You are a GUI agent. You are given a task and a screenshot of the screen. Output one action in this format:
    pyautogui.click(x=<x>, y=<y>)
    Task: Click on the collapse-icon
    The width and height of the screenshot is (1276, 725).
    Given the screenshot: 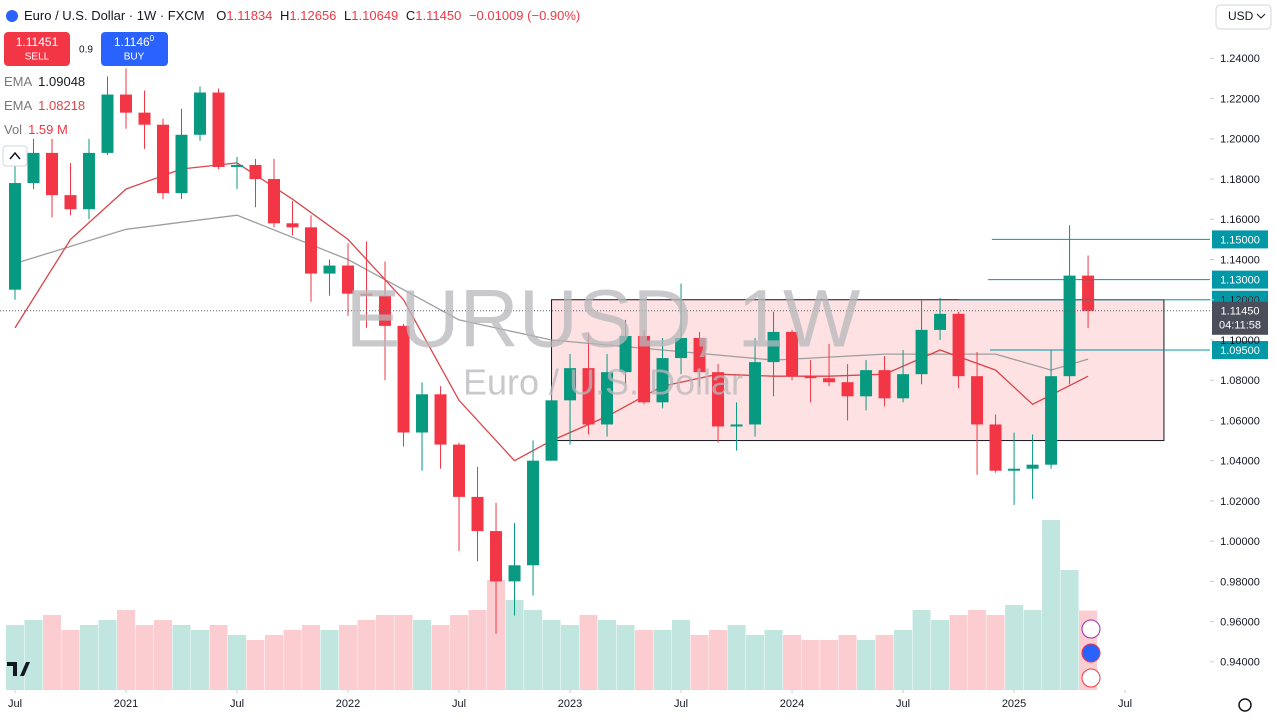 What is the action you would take?
    pyautogui.click(x=15, y=155)
    